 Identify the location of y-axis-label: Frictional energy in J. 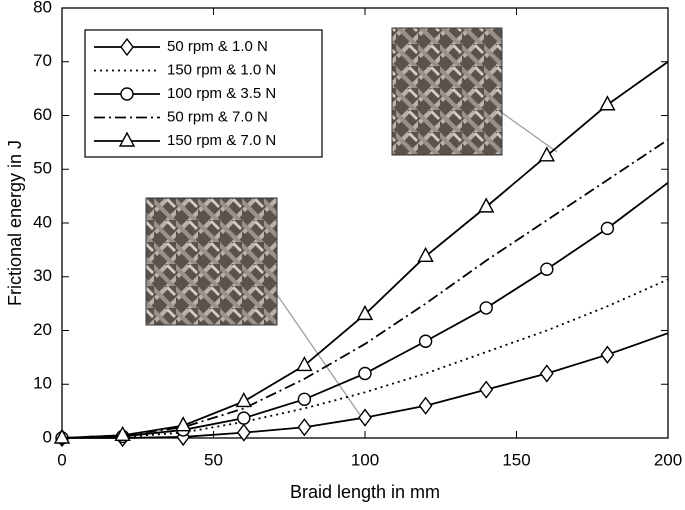
(15, 223).